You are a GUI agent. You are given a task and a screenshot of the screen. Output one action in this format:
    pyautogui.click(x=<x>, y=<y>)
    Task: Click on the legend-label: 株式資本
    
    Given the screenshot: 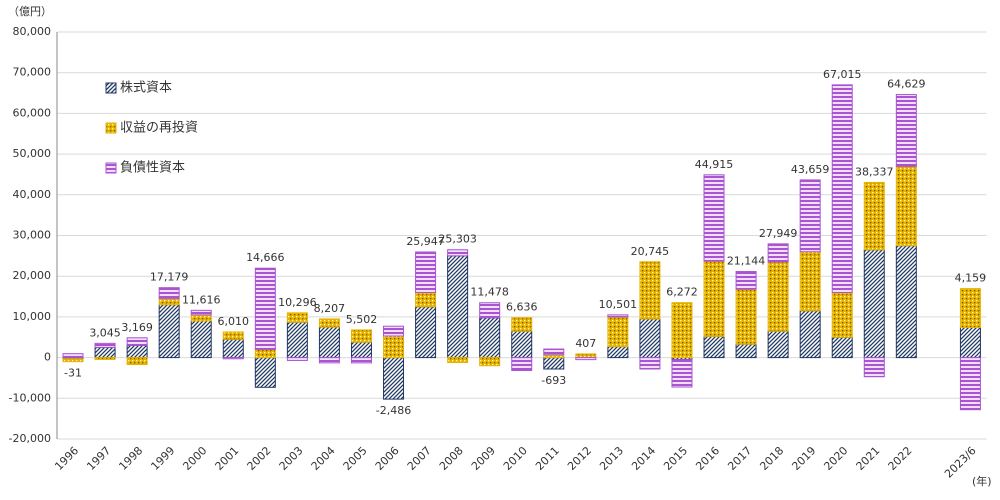 What is the action you would take?
    pyautogui.click(x=146, y=88)
    